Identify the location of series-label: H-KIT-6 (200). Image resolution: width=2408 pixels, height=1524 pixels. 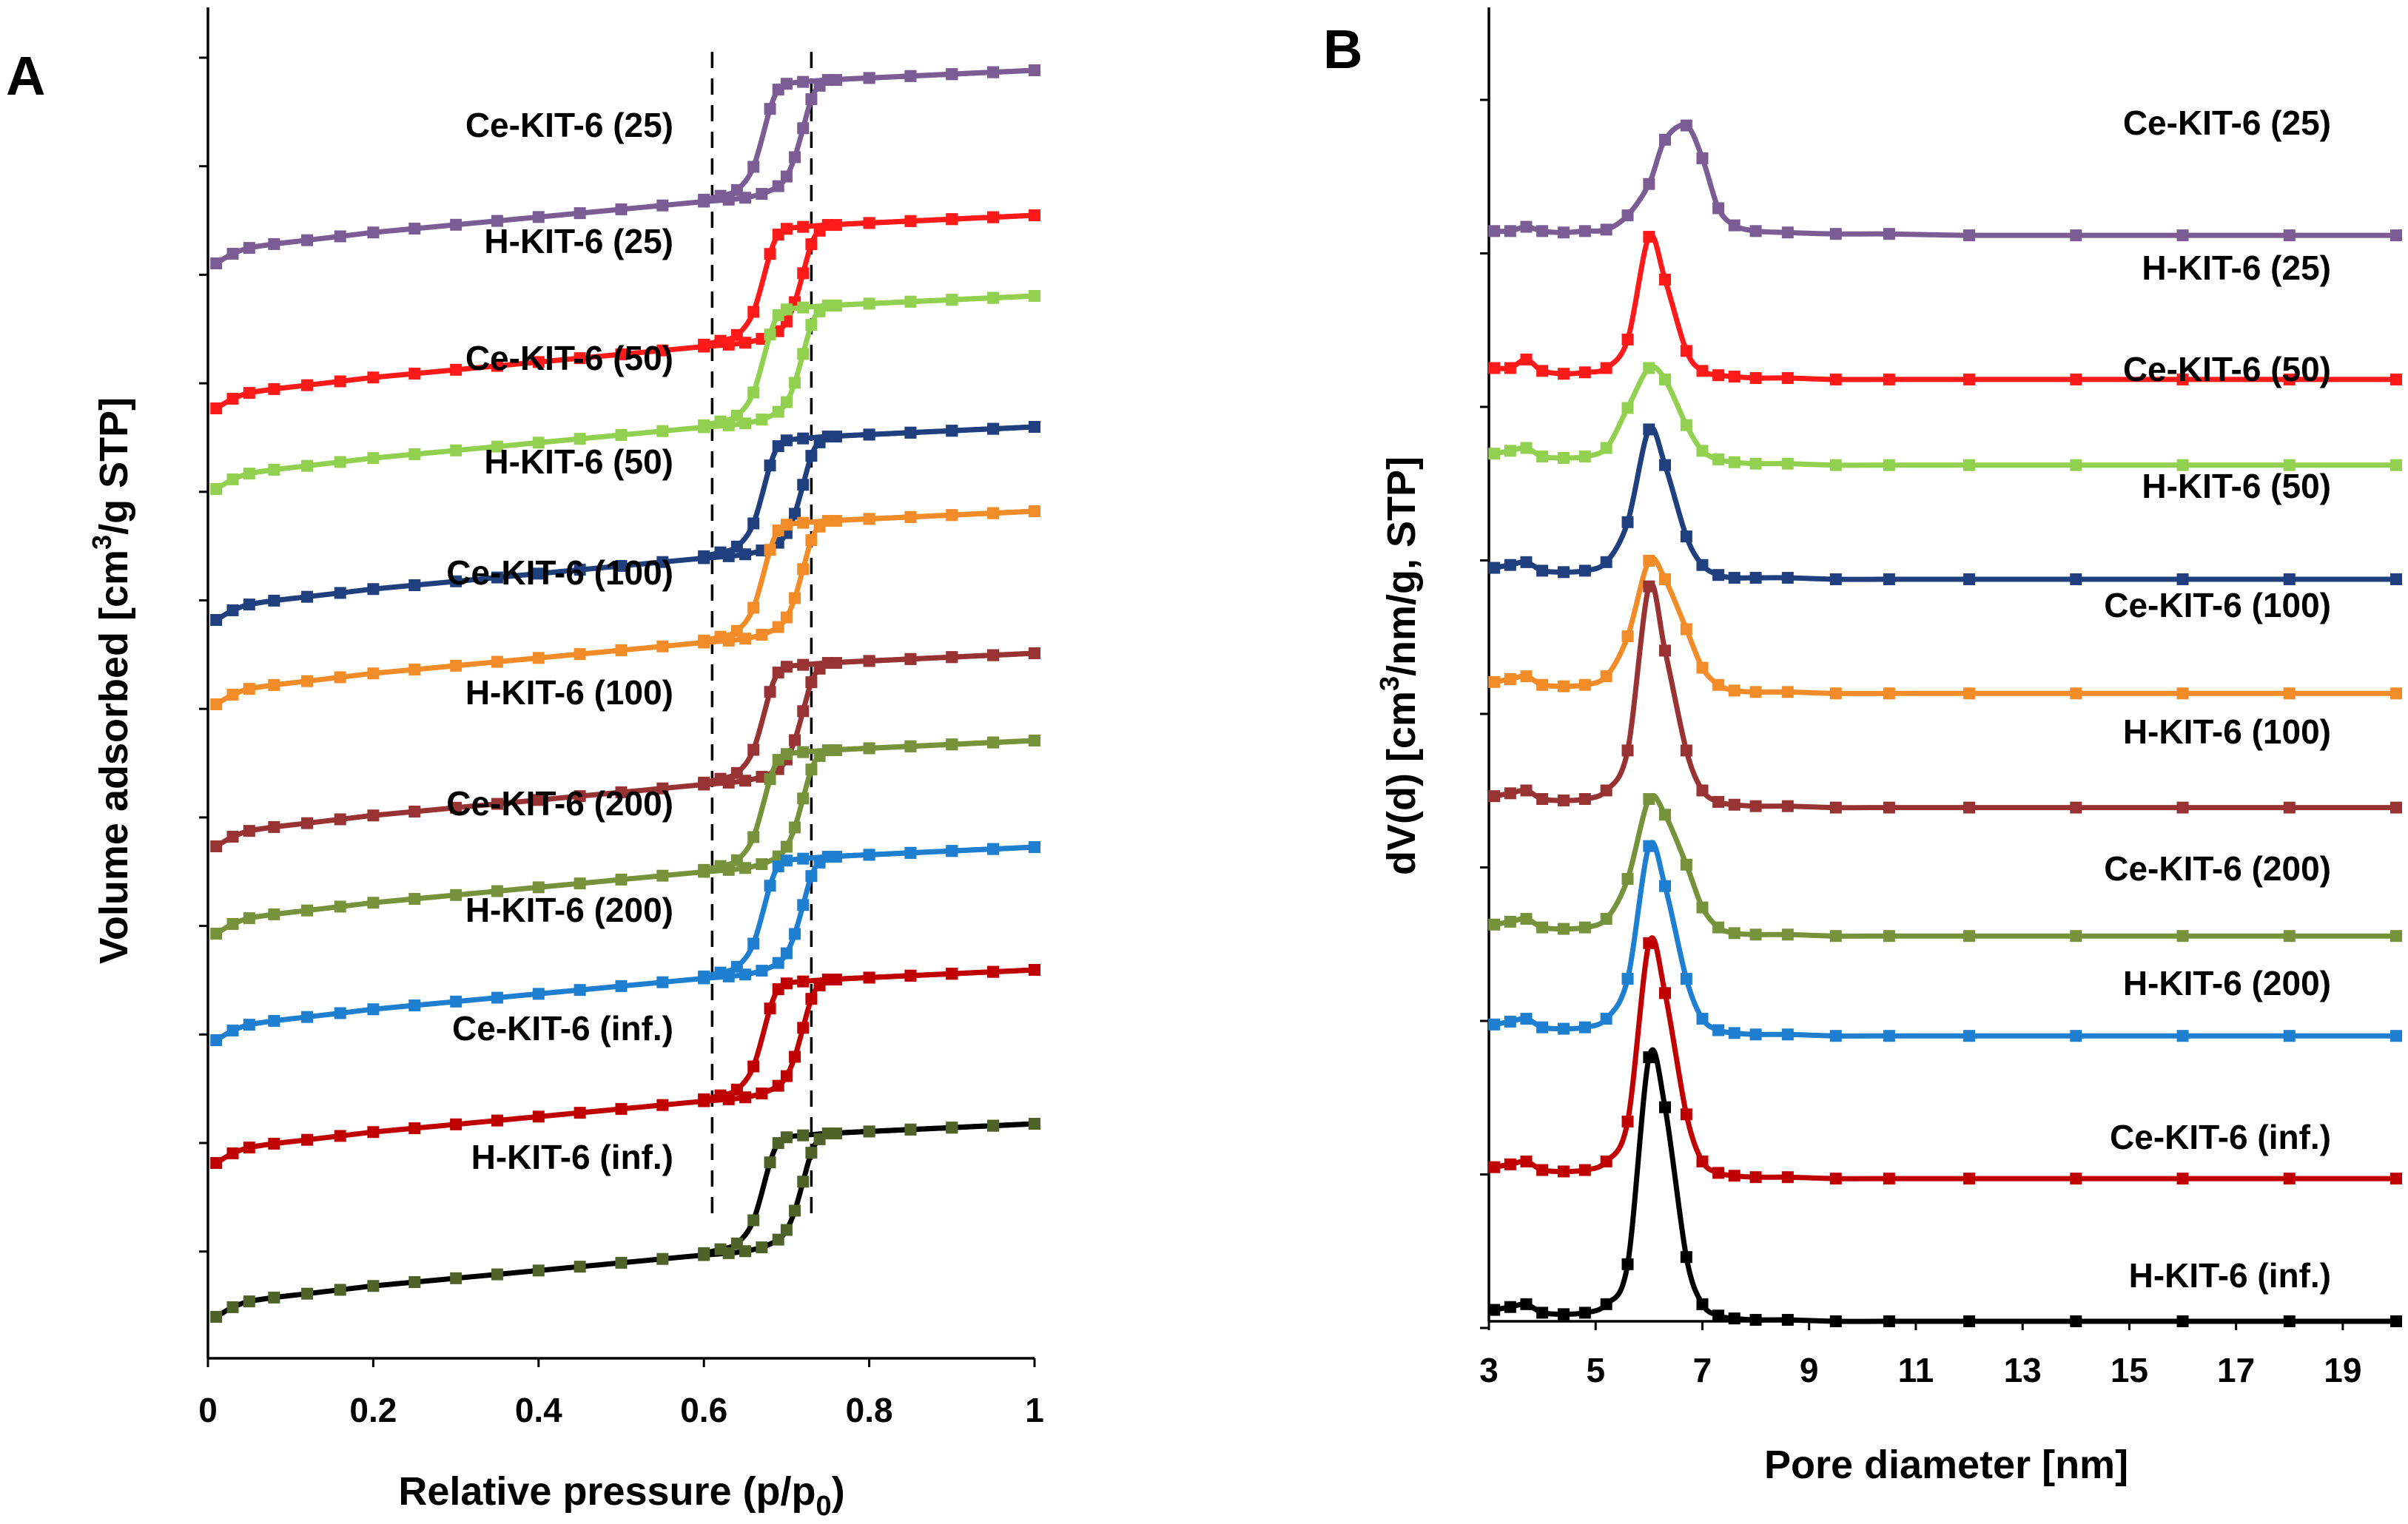
(2227, 983).